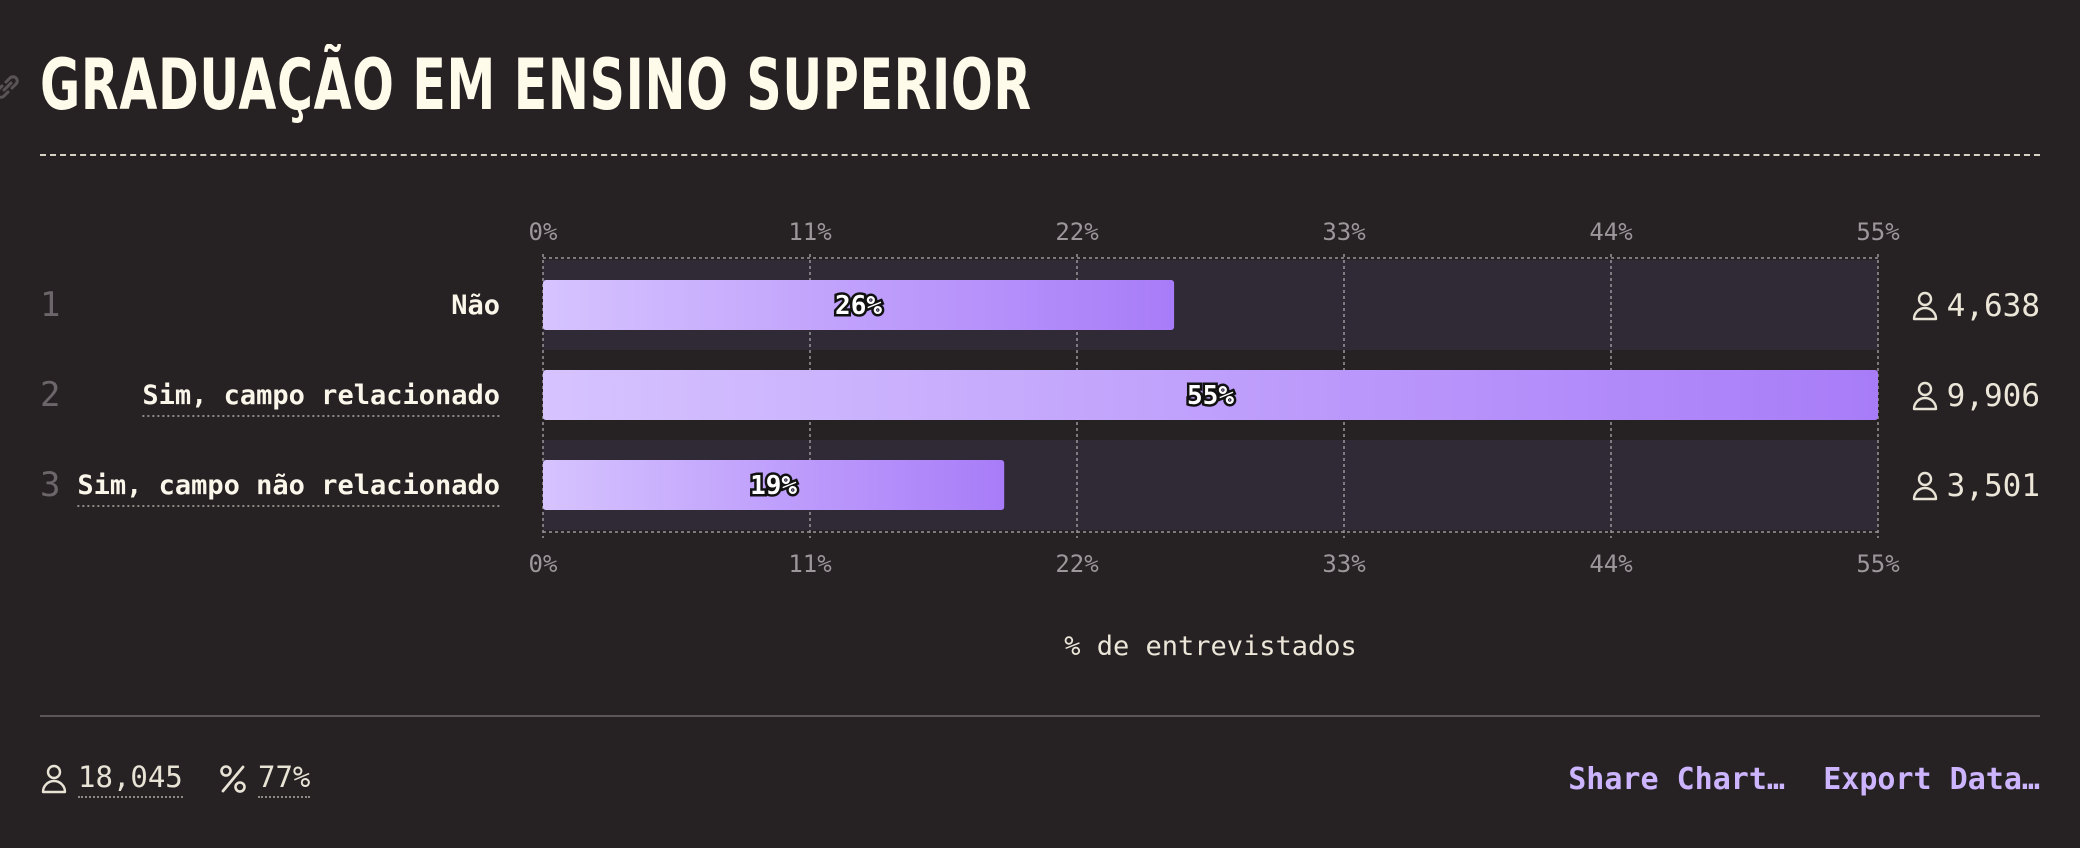 The height and width of the screenshot is (848, 2080). I want to click on x-tick-label-top: 22%, so click(1077, 232).